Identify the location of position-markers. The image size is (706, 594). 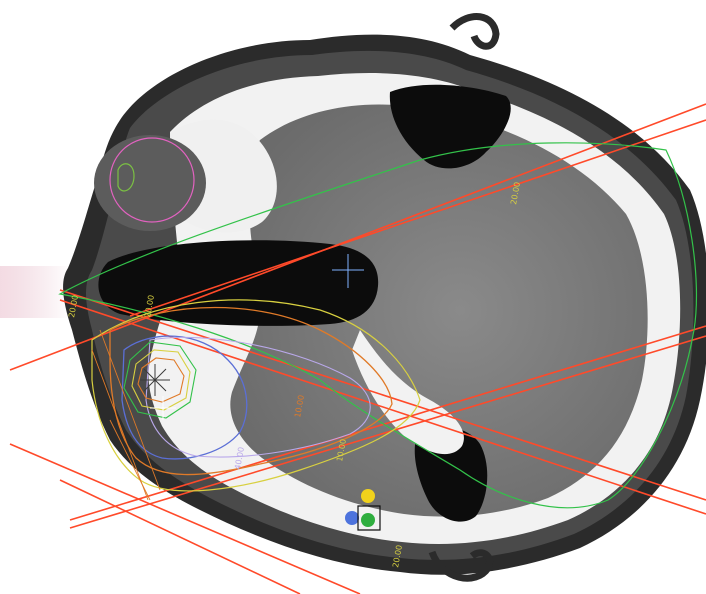
(363, 510).